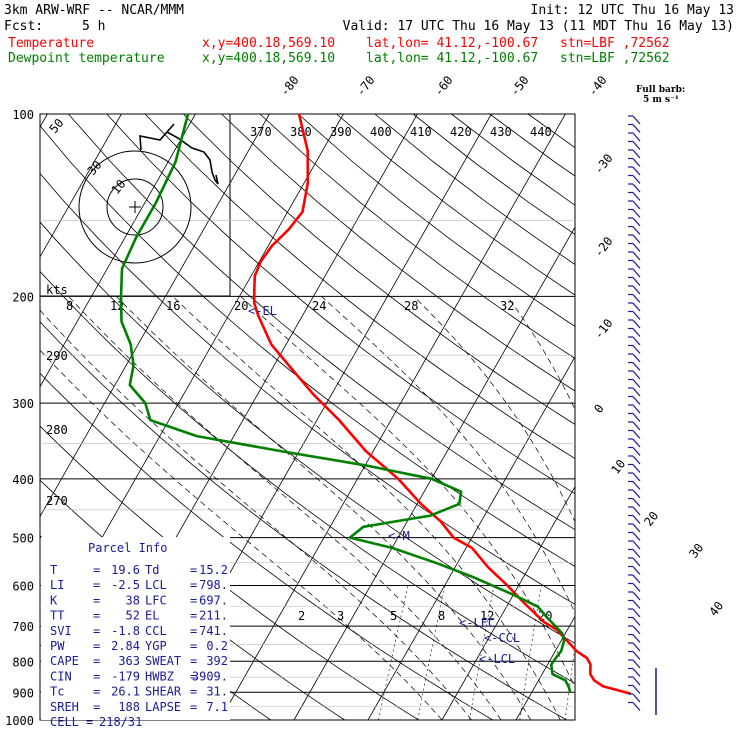 The height and width of the screenshot is (740, 740). I want to click on isotherm-label: -40, so click(597, 86).